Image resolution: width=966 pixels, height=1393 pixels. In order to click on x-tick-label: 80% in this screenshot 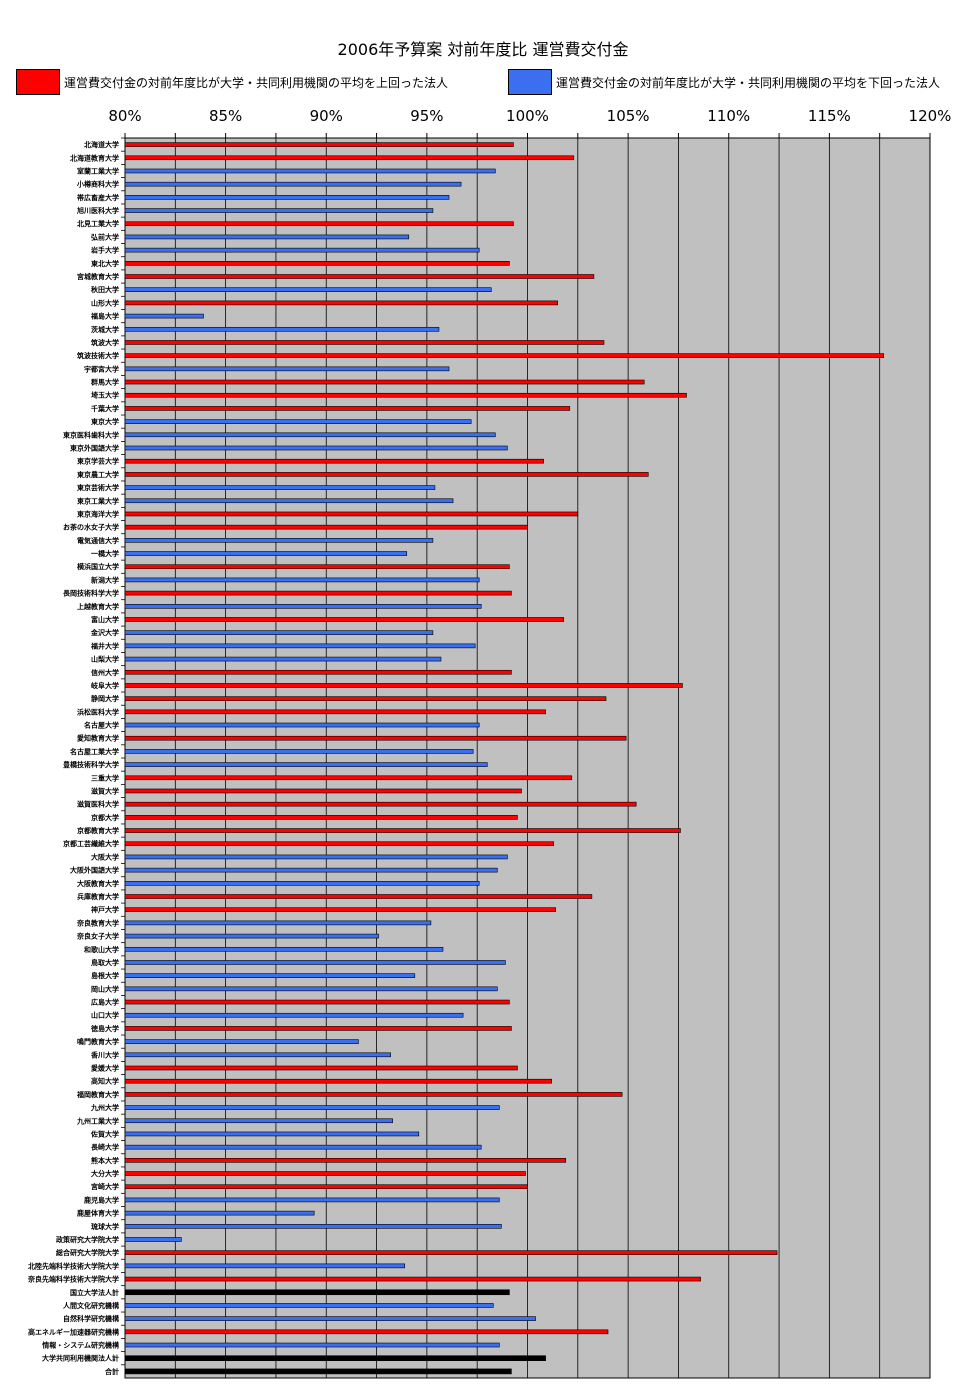, I will do `click(124, 116)`.